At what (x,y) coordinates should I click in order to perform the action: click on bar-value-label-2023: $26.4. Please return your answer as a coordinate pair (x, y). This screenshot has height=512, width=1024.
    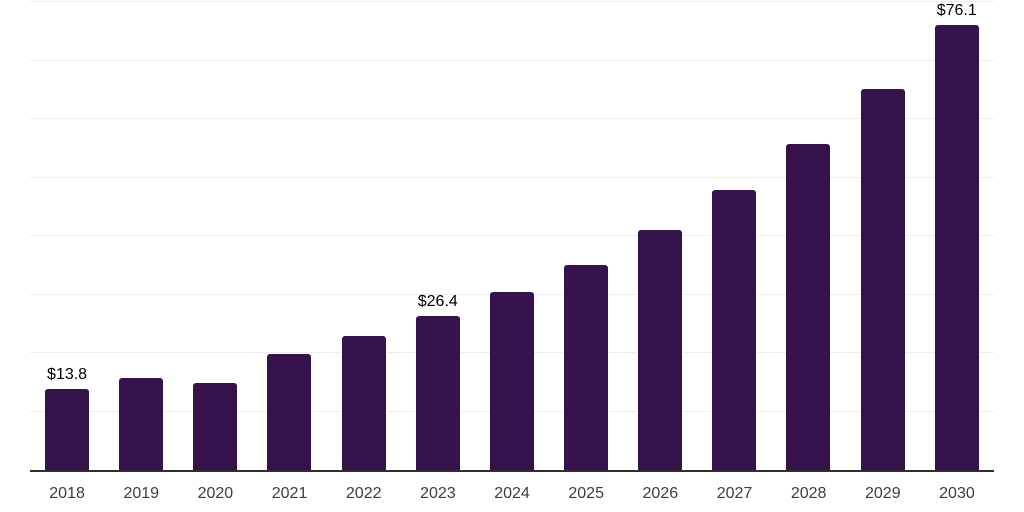
    Looking at the image, I should click on (437, 301).